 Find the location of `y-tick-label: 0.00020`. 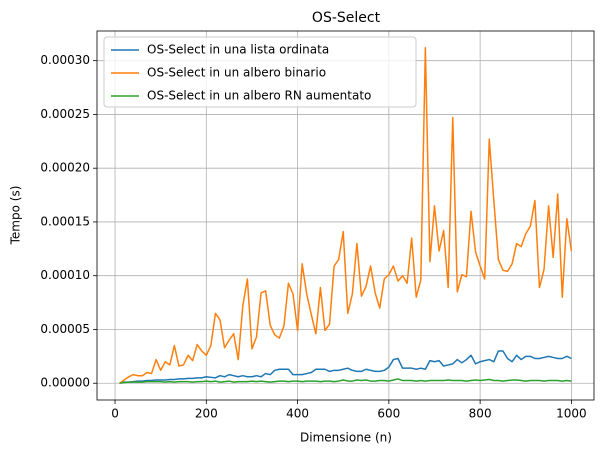

y-tick-label: 0.00020 is located at coordinates (65, 168).